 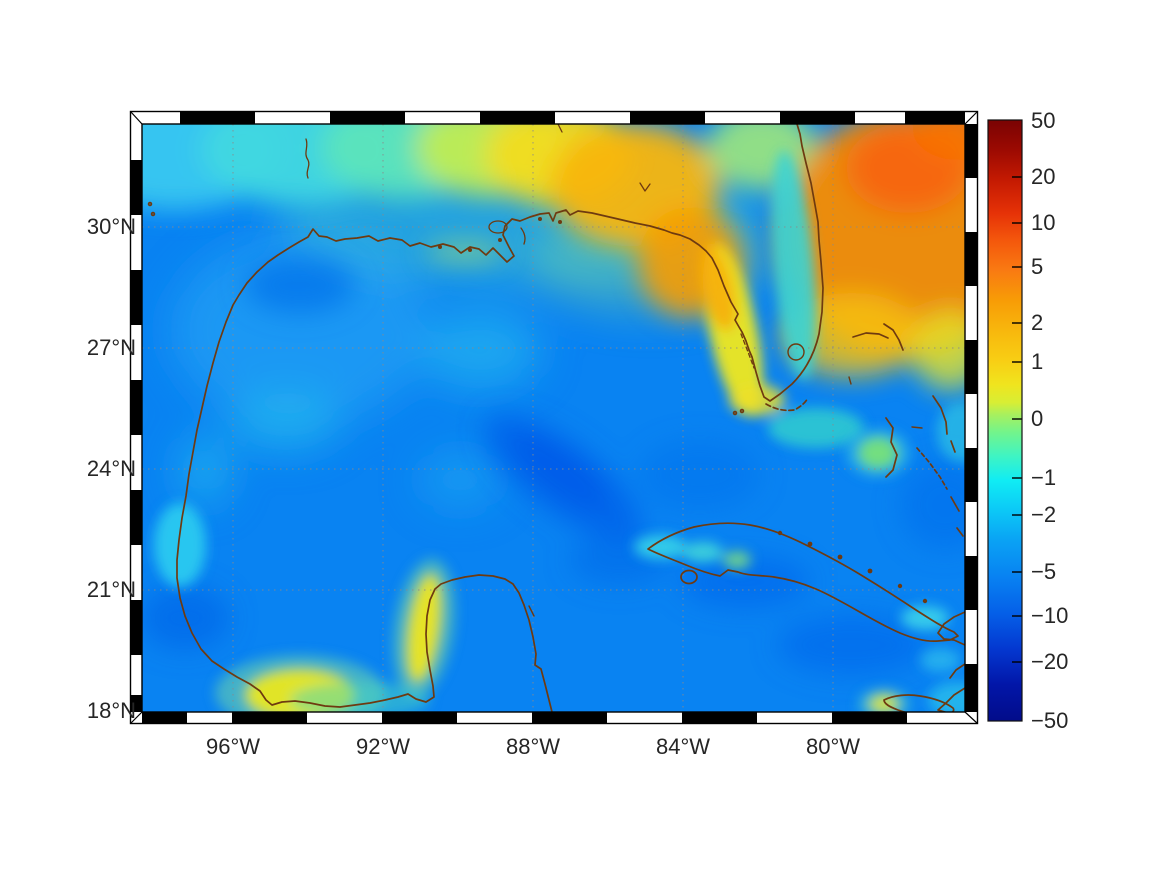 I want to click on x-tick-label: 96°W, so click(x=233, y=746).